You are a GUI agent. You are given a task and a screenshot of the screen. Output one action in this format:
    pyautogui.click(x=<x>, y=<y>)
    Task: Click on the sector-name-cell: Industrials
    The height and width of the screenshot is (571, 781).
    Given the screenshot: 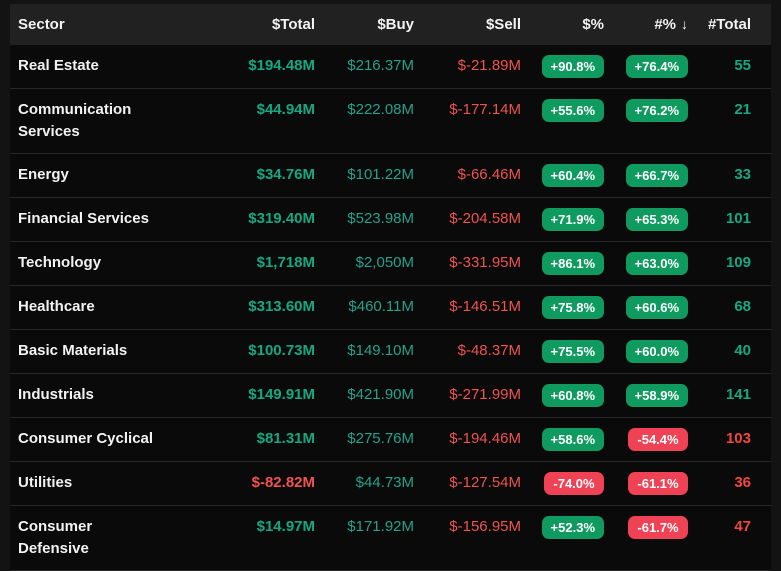 What is the action you would take?
    pyautogui.click(x=56, y=394)
    